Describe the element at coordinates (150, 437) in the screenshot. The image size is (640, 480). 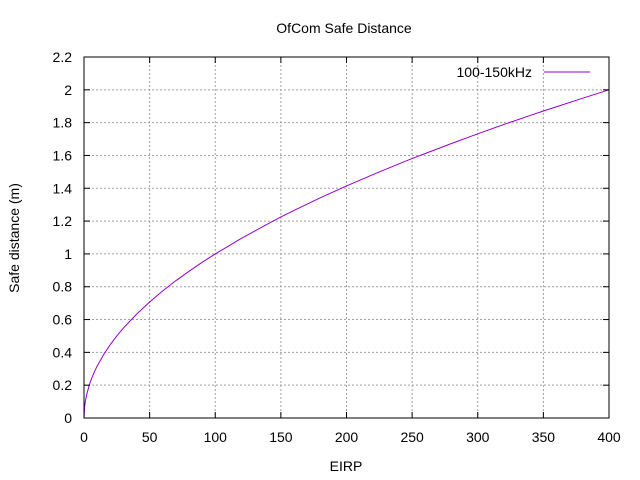
I see `x-tick-label: 50` at that location.